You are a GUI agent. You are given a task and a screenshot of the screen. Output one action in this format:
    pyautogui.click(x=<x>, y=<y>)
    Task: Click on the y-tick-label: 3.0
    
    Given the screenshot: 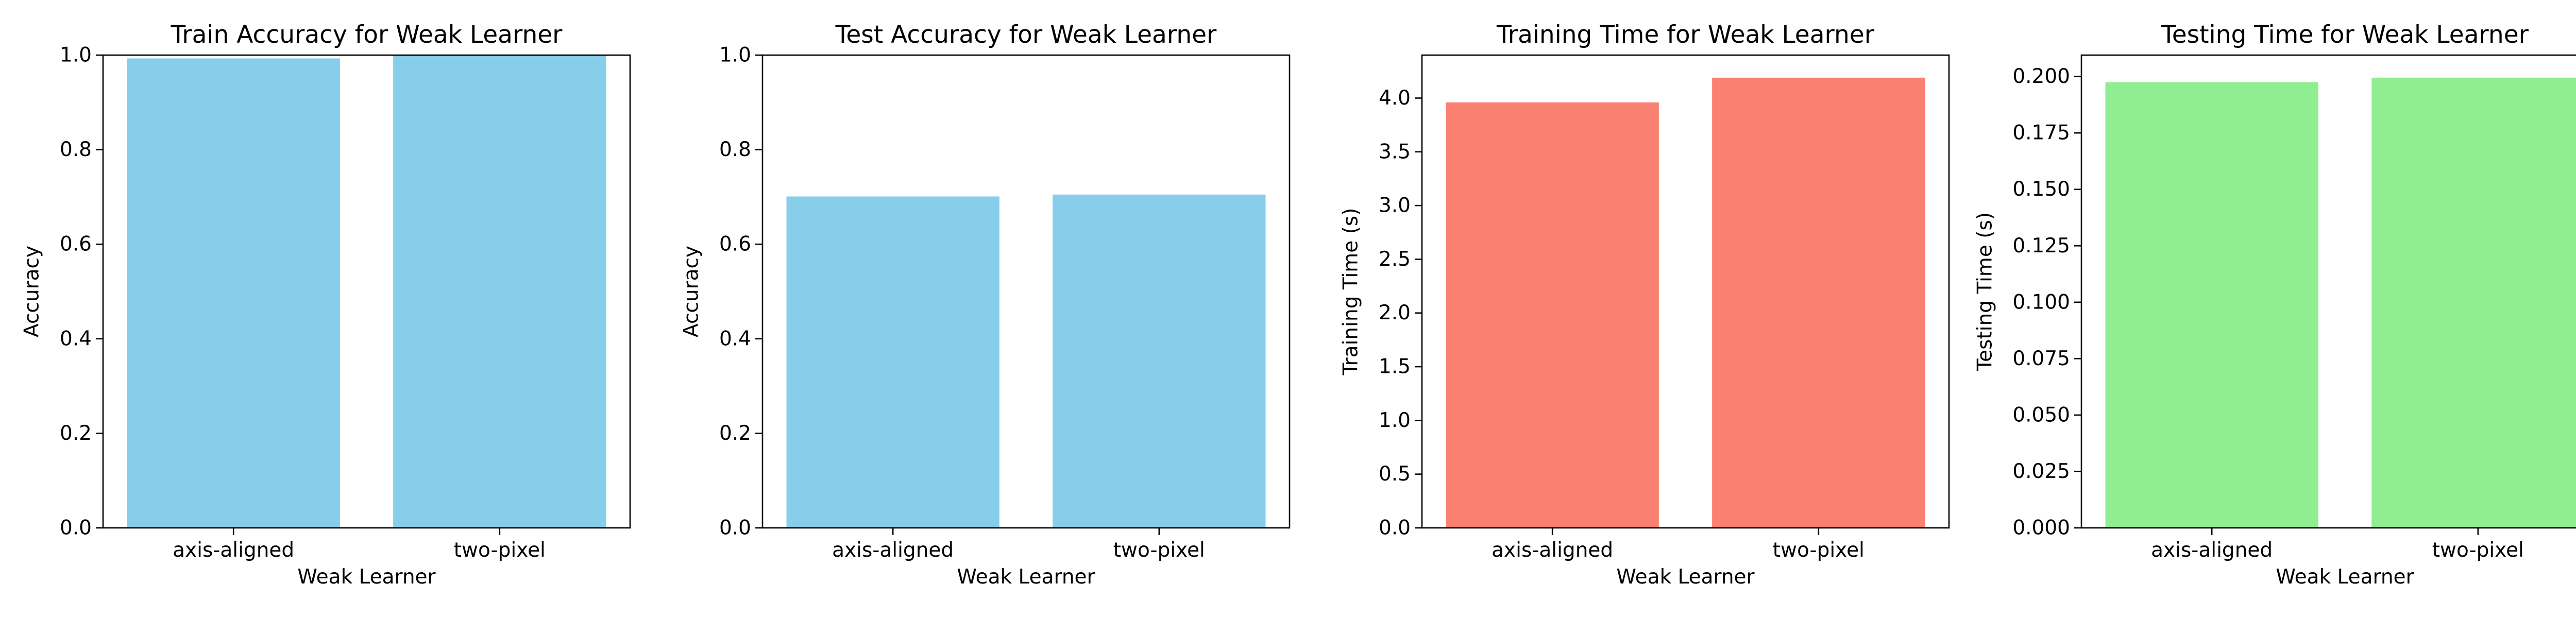 What is the action you would take?
    pyautogui.click(x=1395, y=205)
    